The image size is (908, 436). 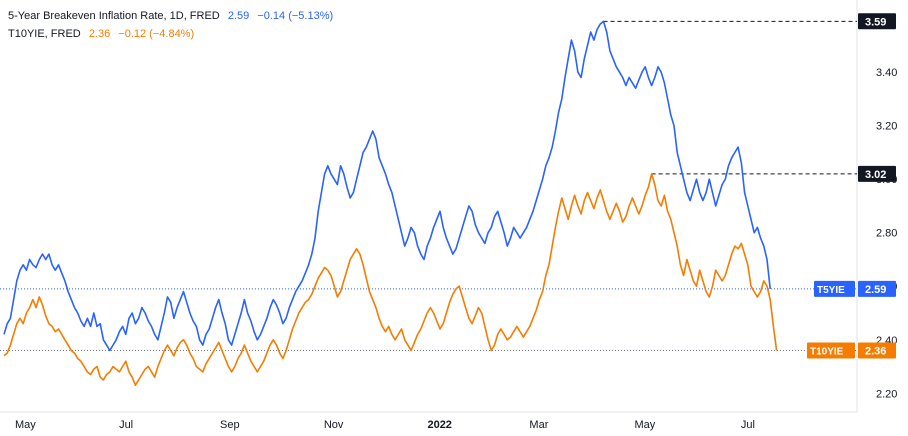 I want to click on price-markers: 3.59 3.02 2.59 T5YIE 2.36 T10YIE, so click(x=851, y=186).